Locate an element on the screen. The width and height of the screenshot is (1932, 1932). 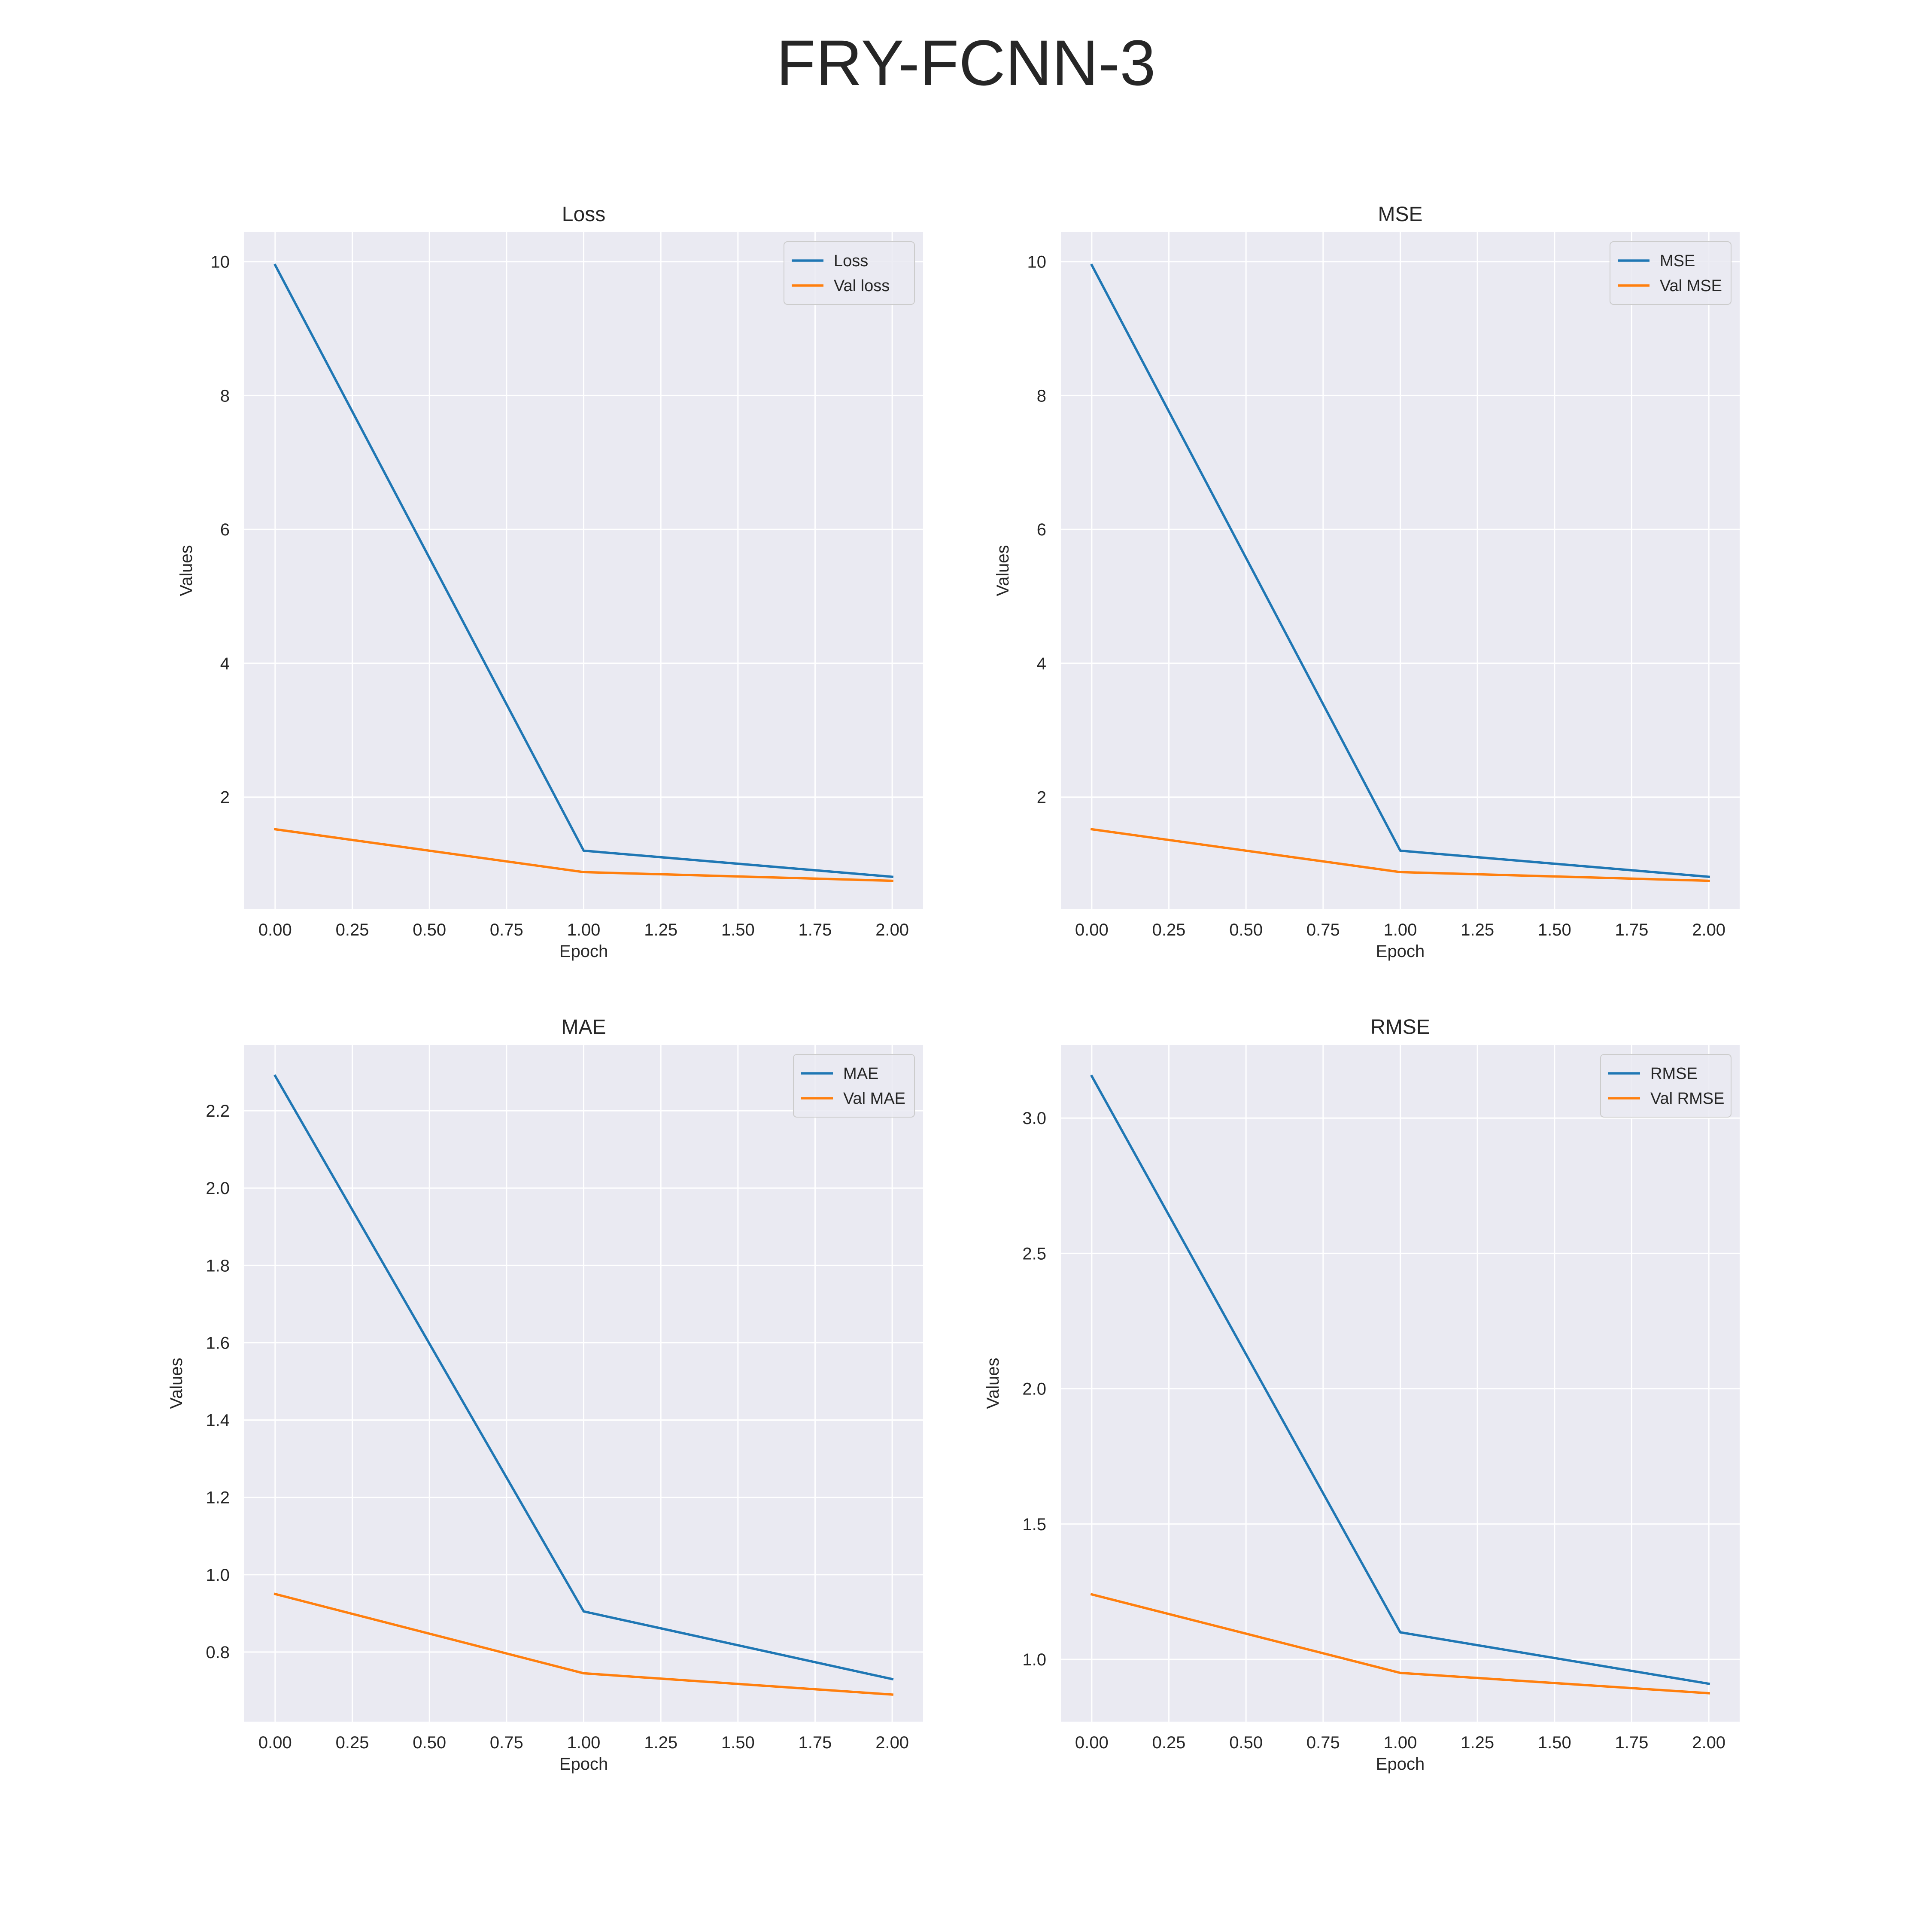
series-line-loss is located at coordinates (583, 570).